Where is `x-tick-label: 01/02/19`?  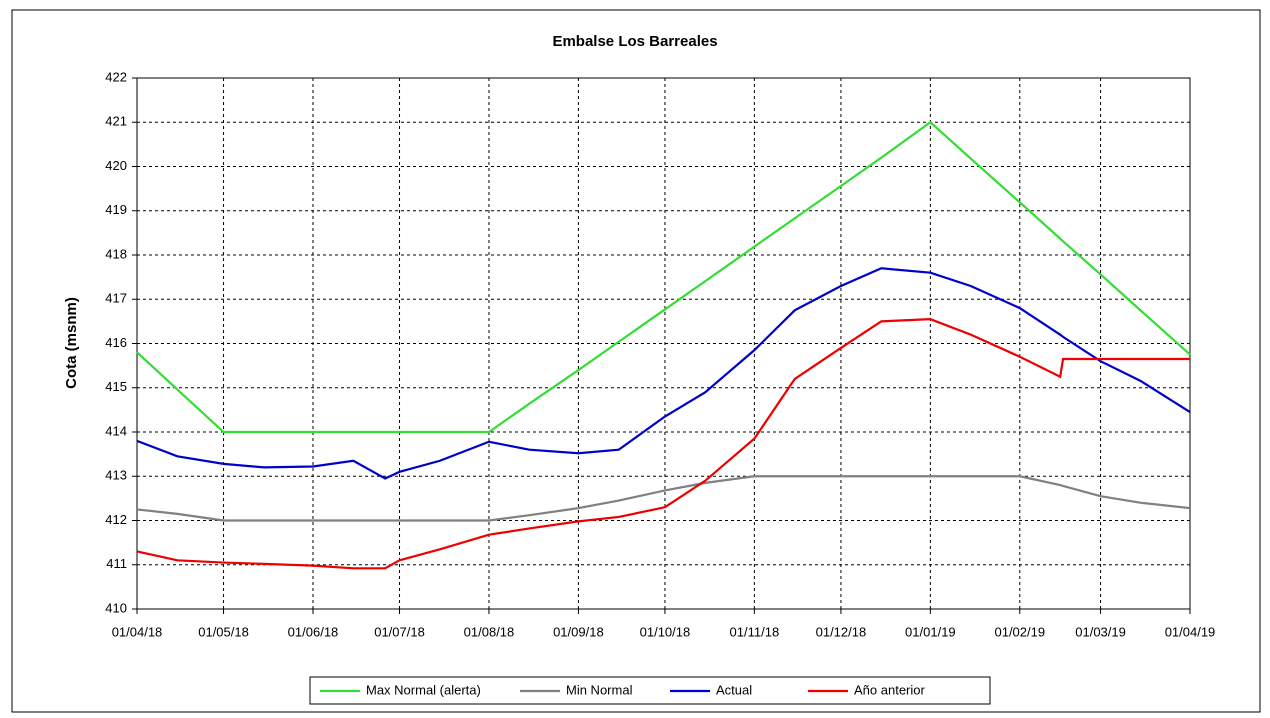
x-tick-label: 01/02/19 is located at coordinates (1019, 631).